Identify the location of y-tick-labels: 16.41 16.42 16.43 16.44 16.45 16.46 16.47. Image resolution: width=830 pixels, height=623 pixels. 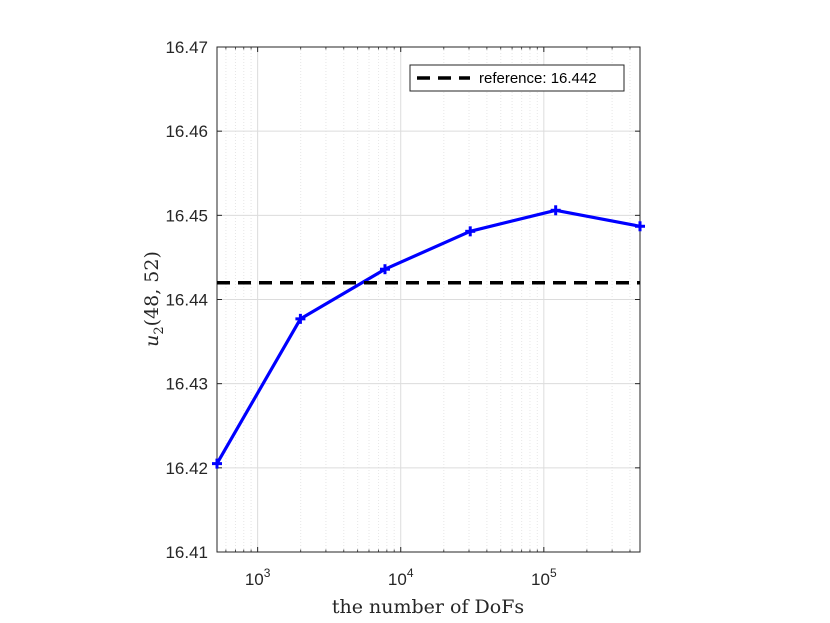
(186, 300).